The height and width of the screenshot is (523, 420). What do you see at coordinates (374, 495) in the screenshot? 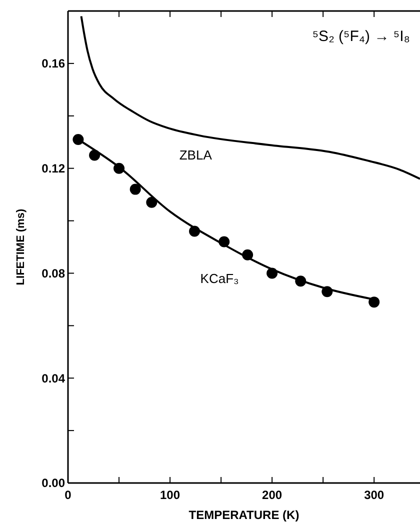
I see `x-tick-label: 300` at bounding box center [374, 495].